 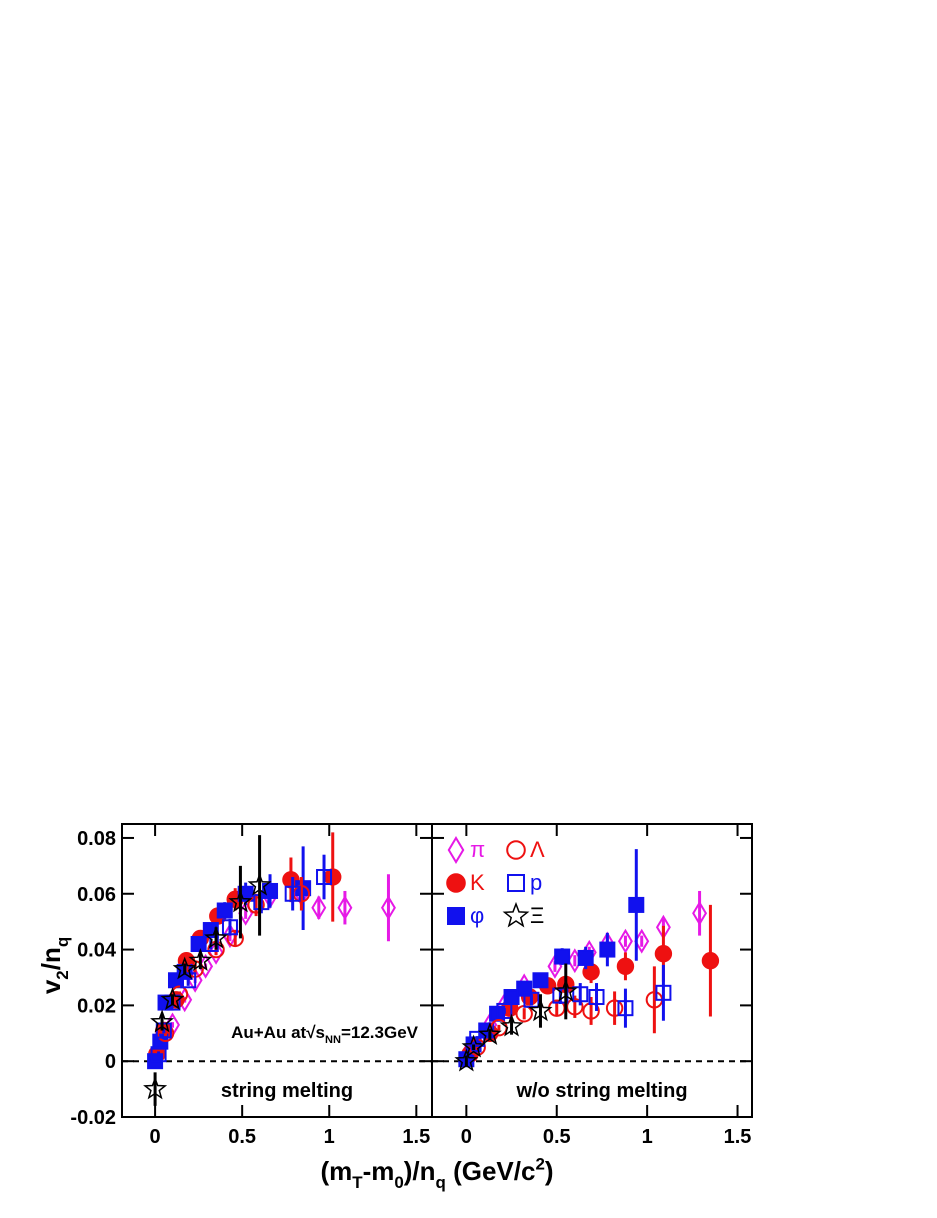 I want to click on x-axis-title-part: (m, so click(x=336, y=1171).